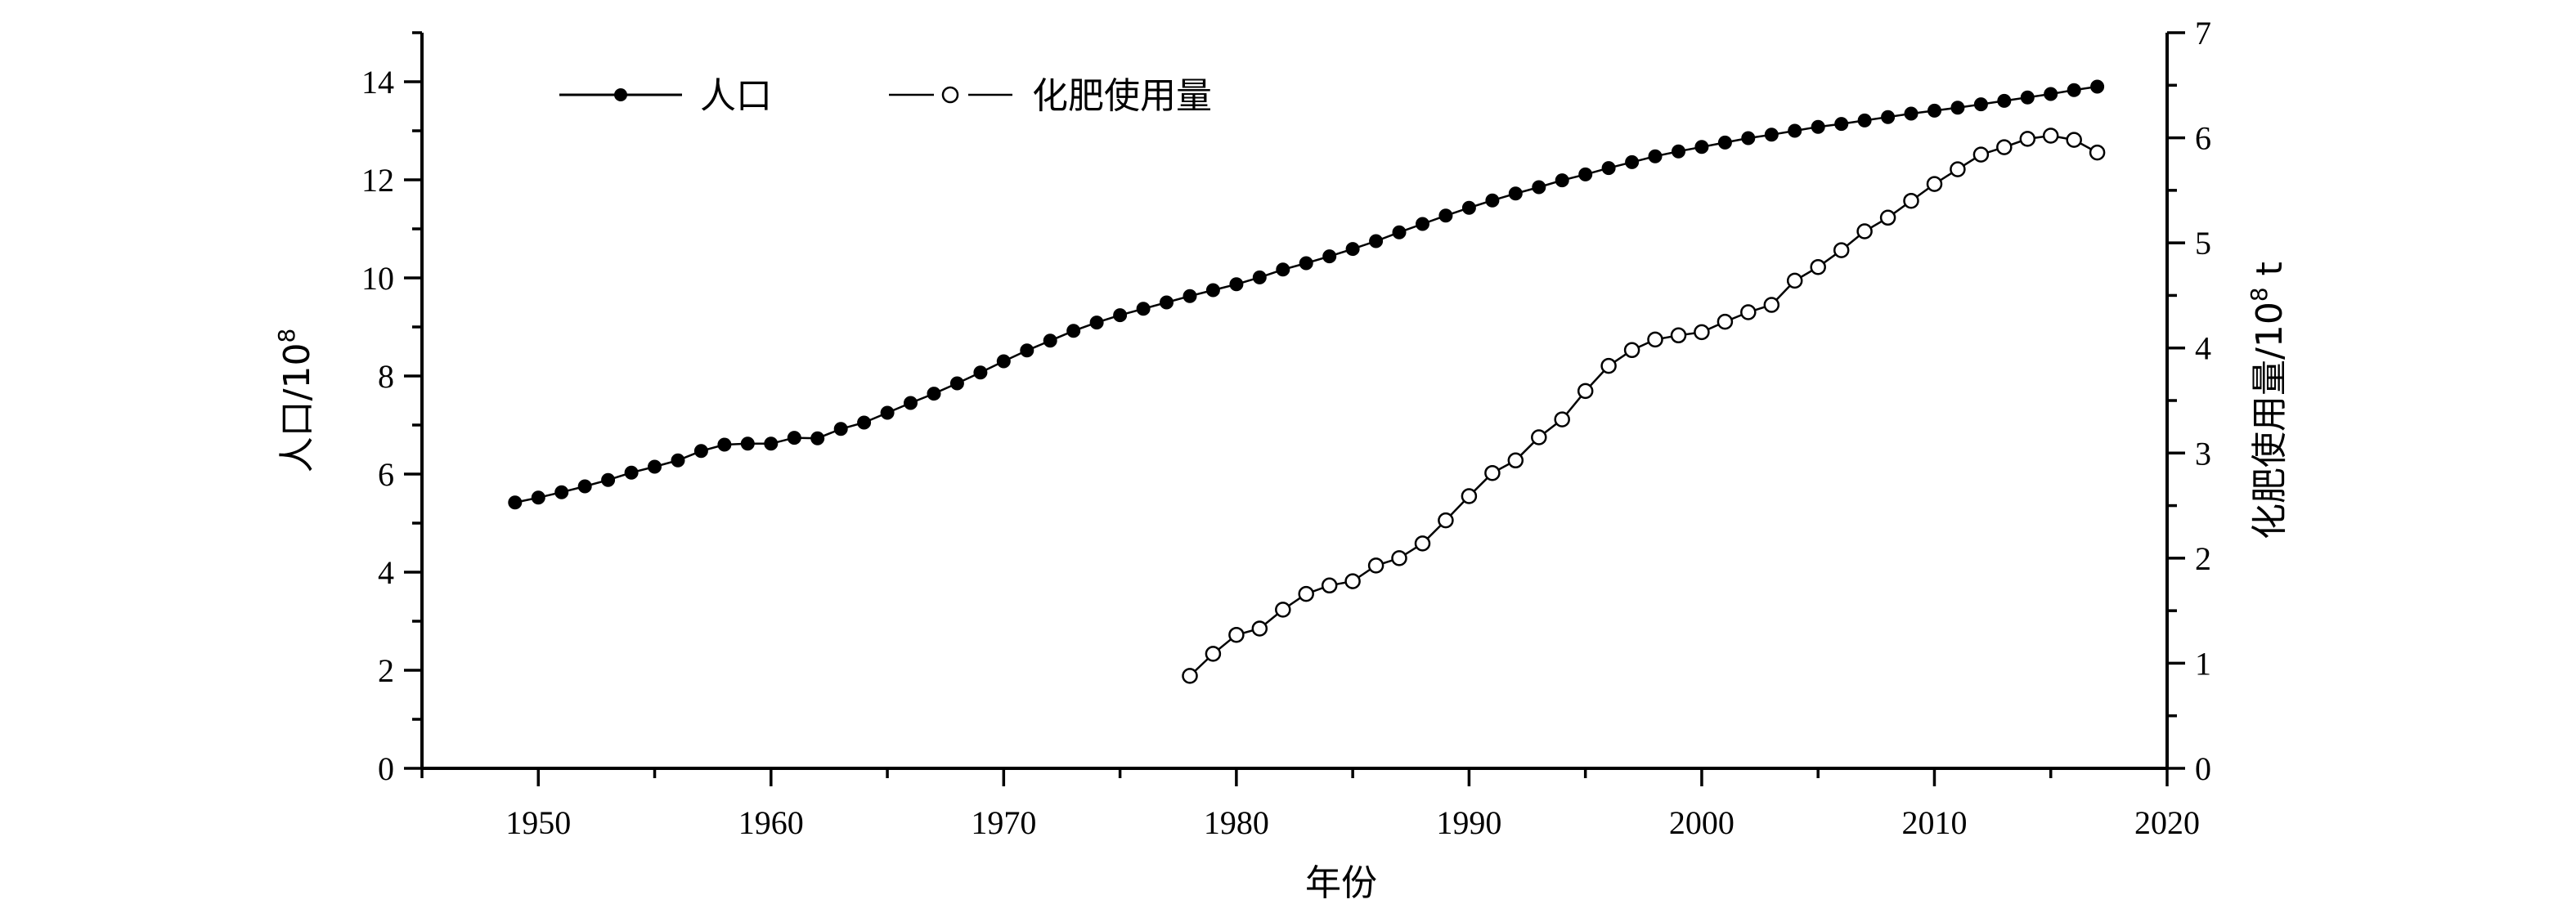 This screenshot has height=922, width=2576. I want to click on left-y-tick-label: 14, so click(377, 83).